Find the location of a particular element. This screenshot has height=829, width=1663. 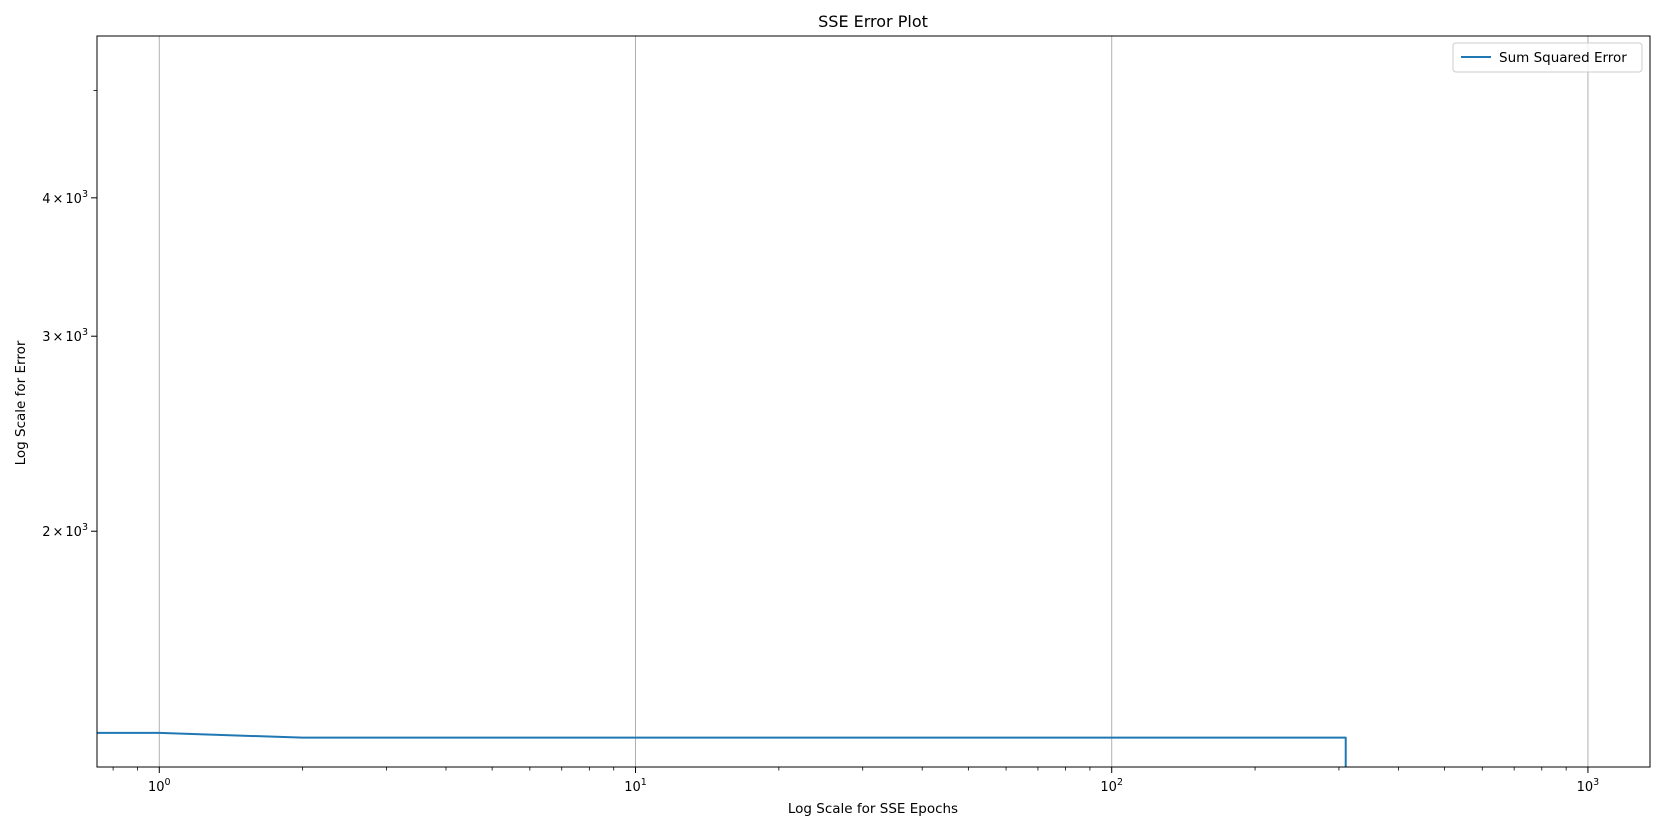

series-lines is located at coordinates (722, 749).